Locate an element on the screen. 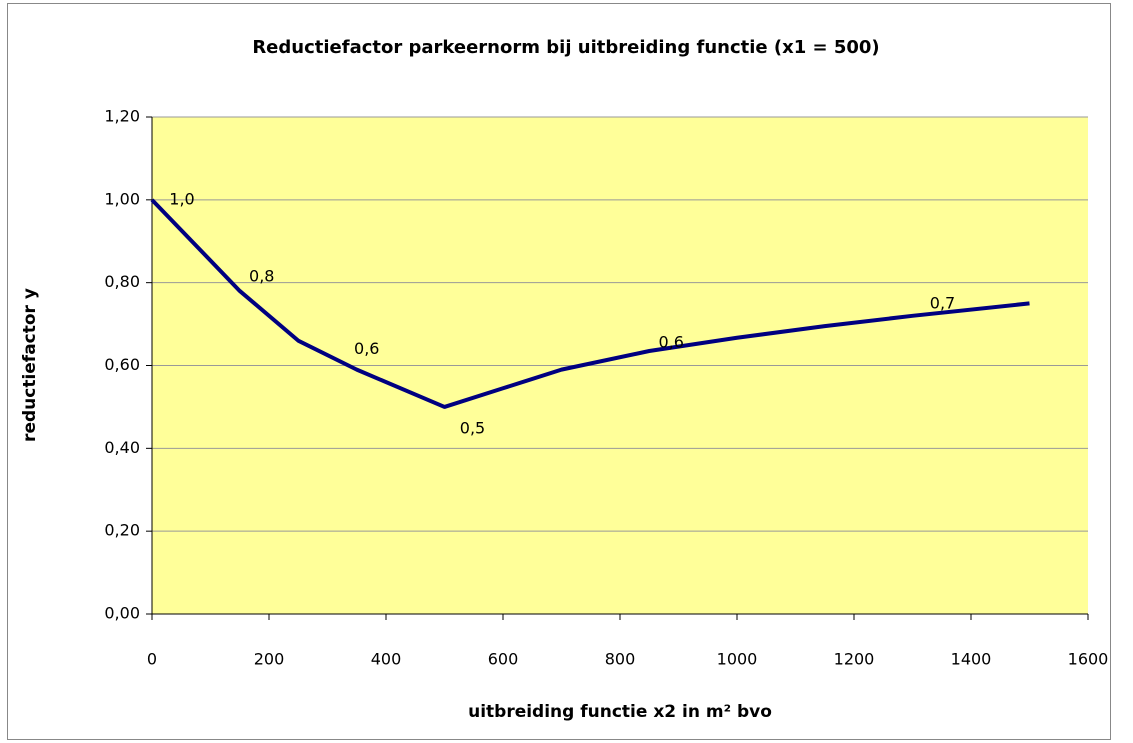 The width and height of the screenshot is (1133, 743). x-tick-label: 0 is located at coordinates (152, 659).